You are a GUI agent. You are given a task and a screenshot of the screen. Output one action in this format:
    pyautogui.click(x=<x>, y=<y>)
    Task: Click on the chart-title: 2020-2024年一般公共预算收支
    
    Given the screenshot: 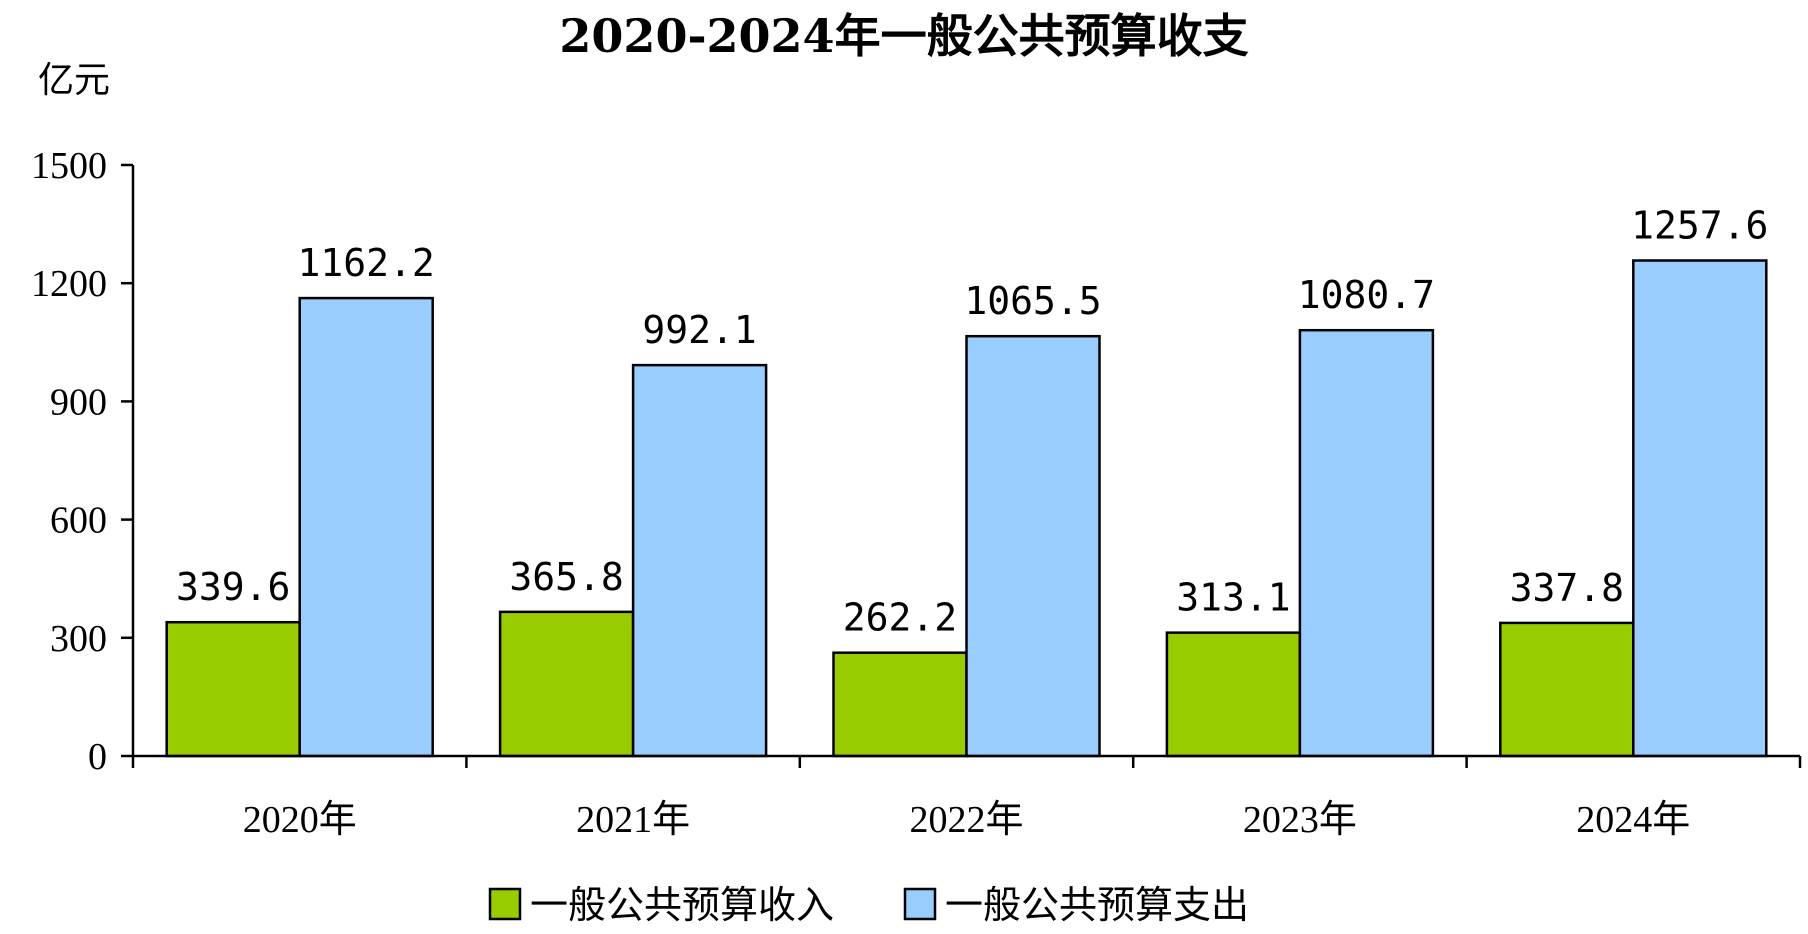 What is the action you would take?
    pyautogui.click(x=903, y=36)
    